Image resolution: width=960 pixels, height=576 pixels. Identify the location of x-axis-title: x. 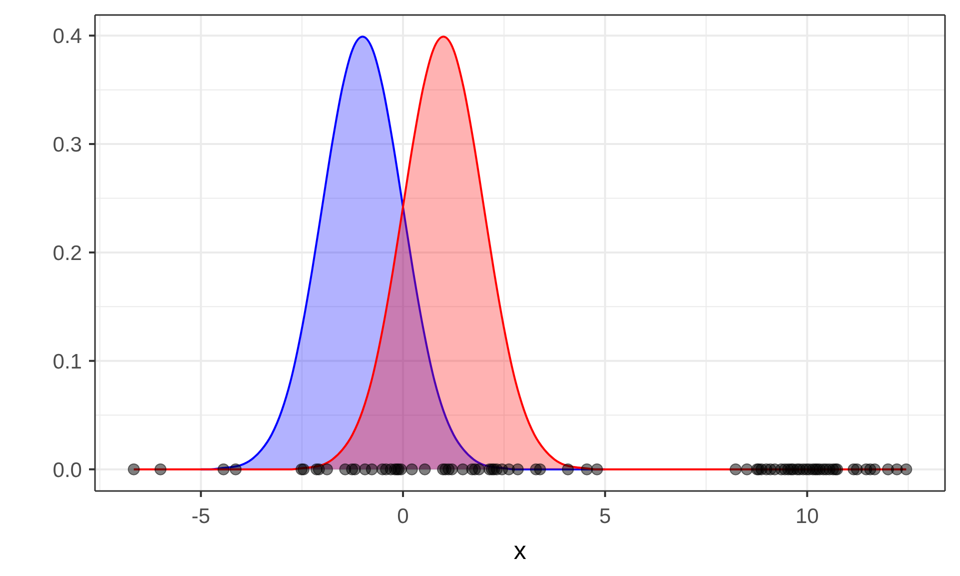
(520, 551).